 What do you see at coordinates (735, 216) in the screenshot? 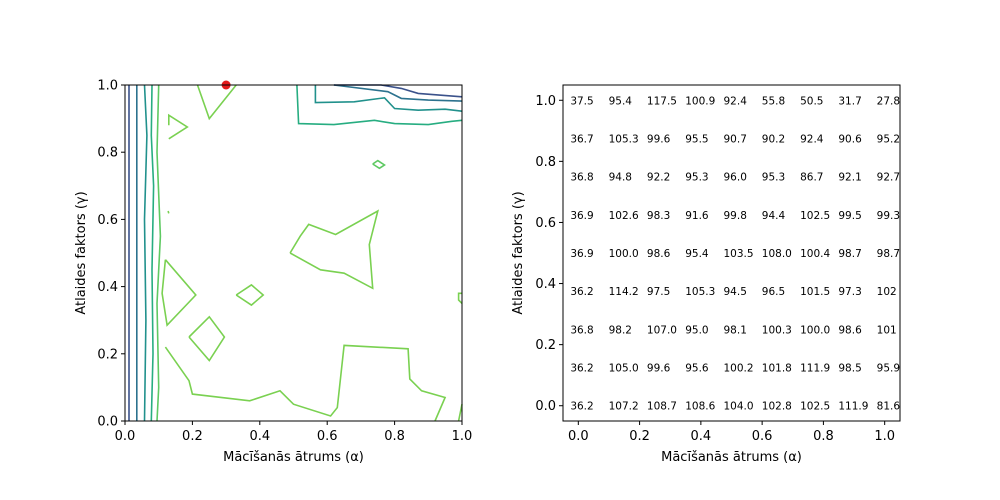
I see `grid-cell-value: 99.8` at bounding box center [735, 216].